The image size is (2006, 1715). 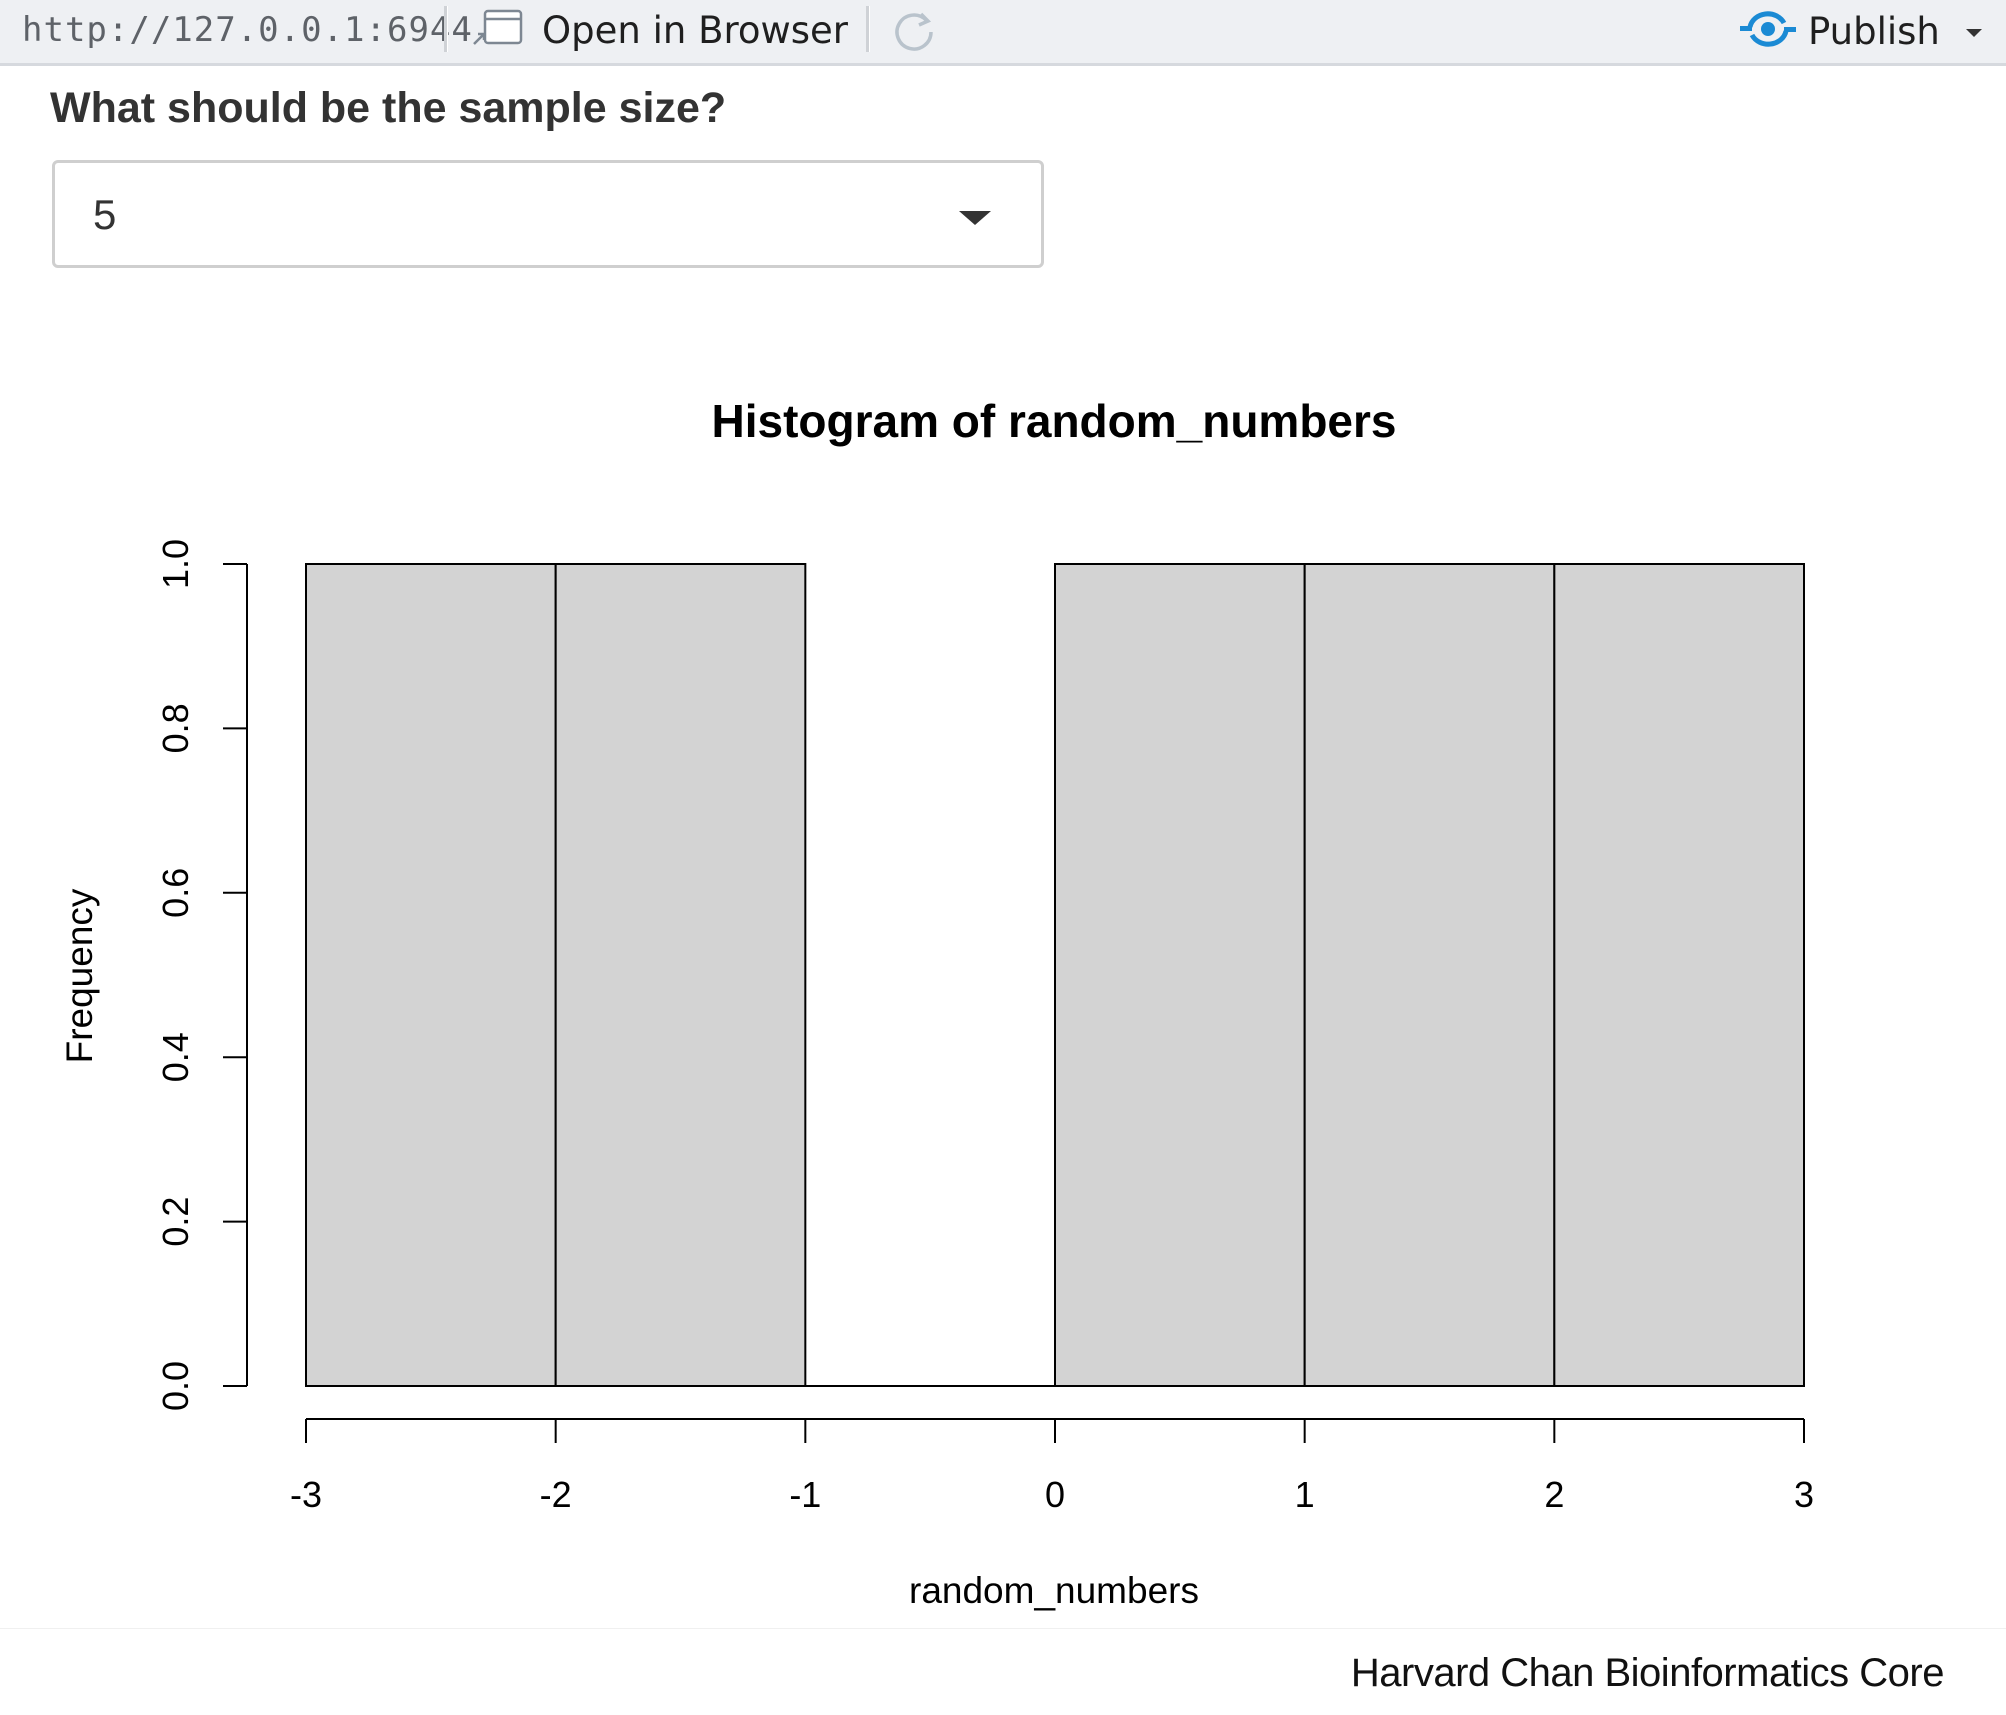 What do you see at coordinates (1003, 1671) in the screenshot?
I see `footer: Harvard Chan Bioinformatics Core` at bounding box center [1003, 1671].